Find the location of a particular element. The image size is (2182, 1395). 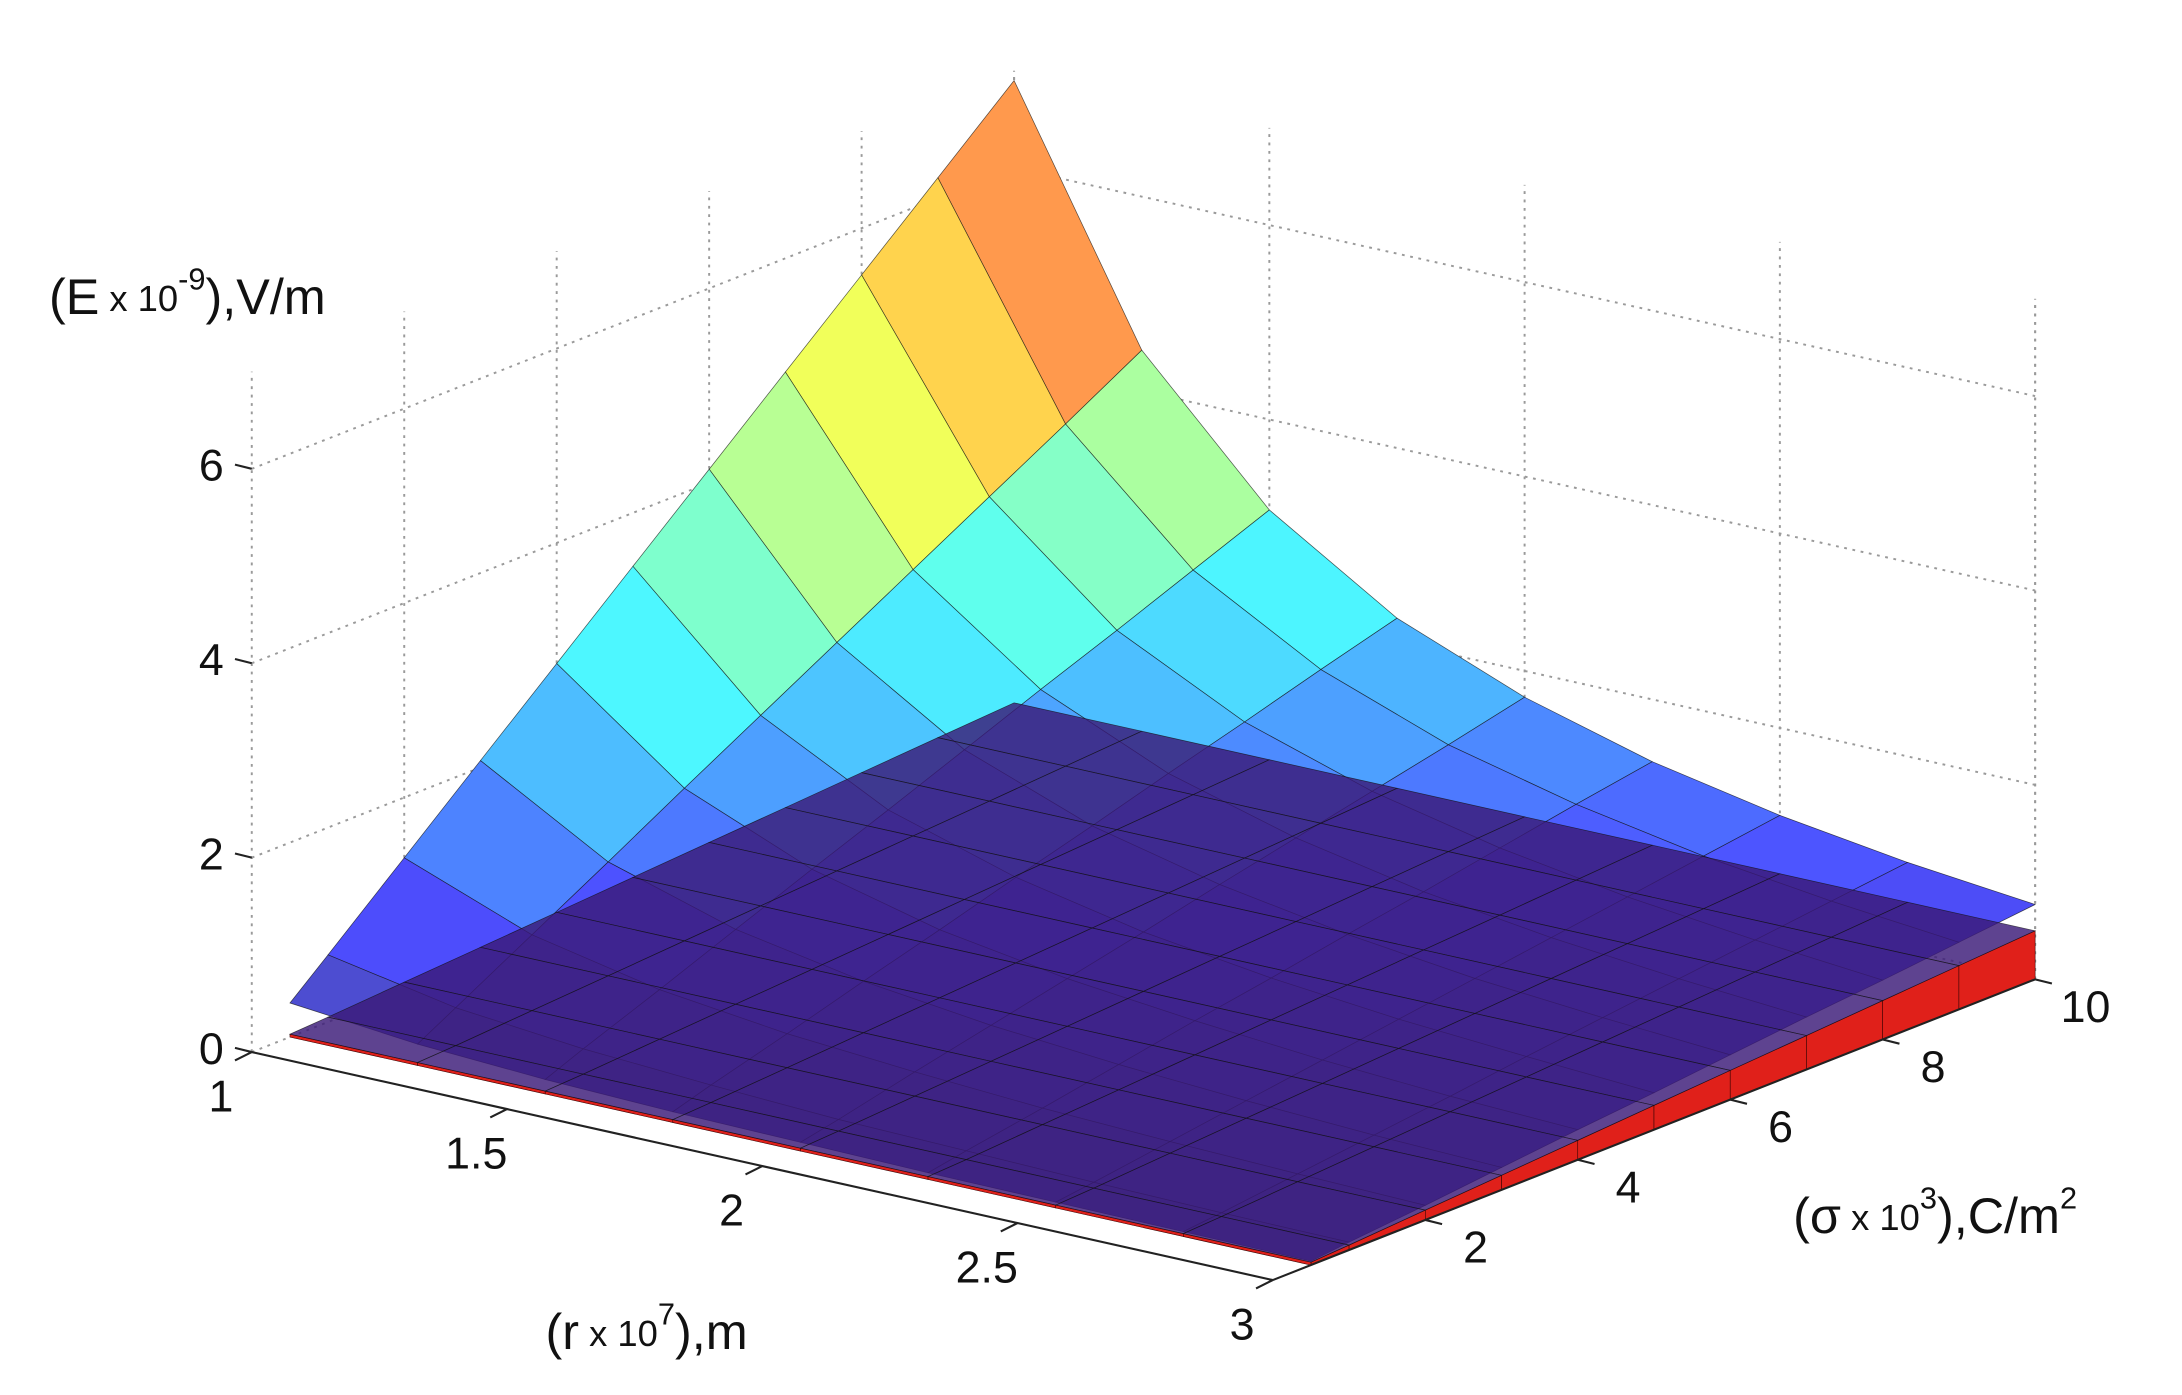

label-part: (σ is located at coordinates (1817, 1215).